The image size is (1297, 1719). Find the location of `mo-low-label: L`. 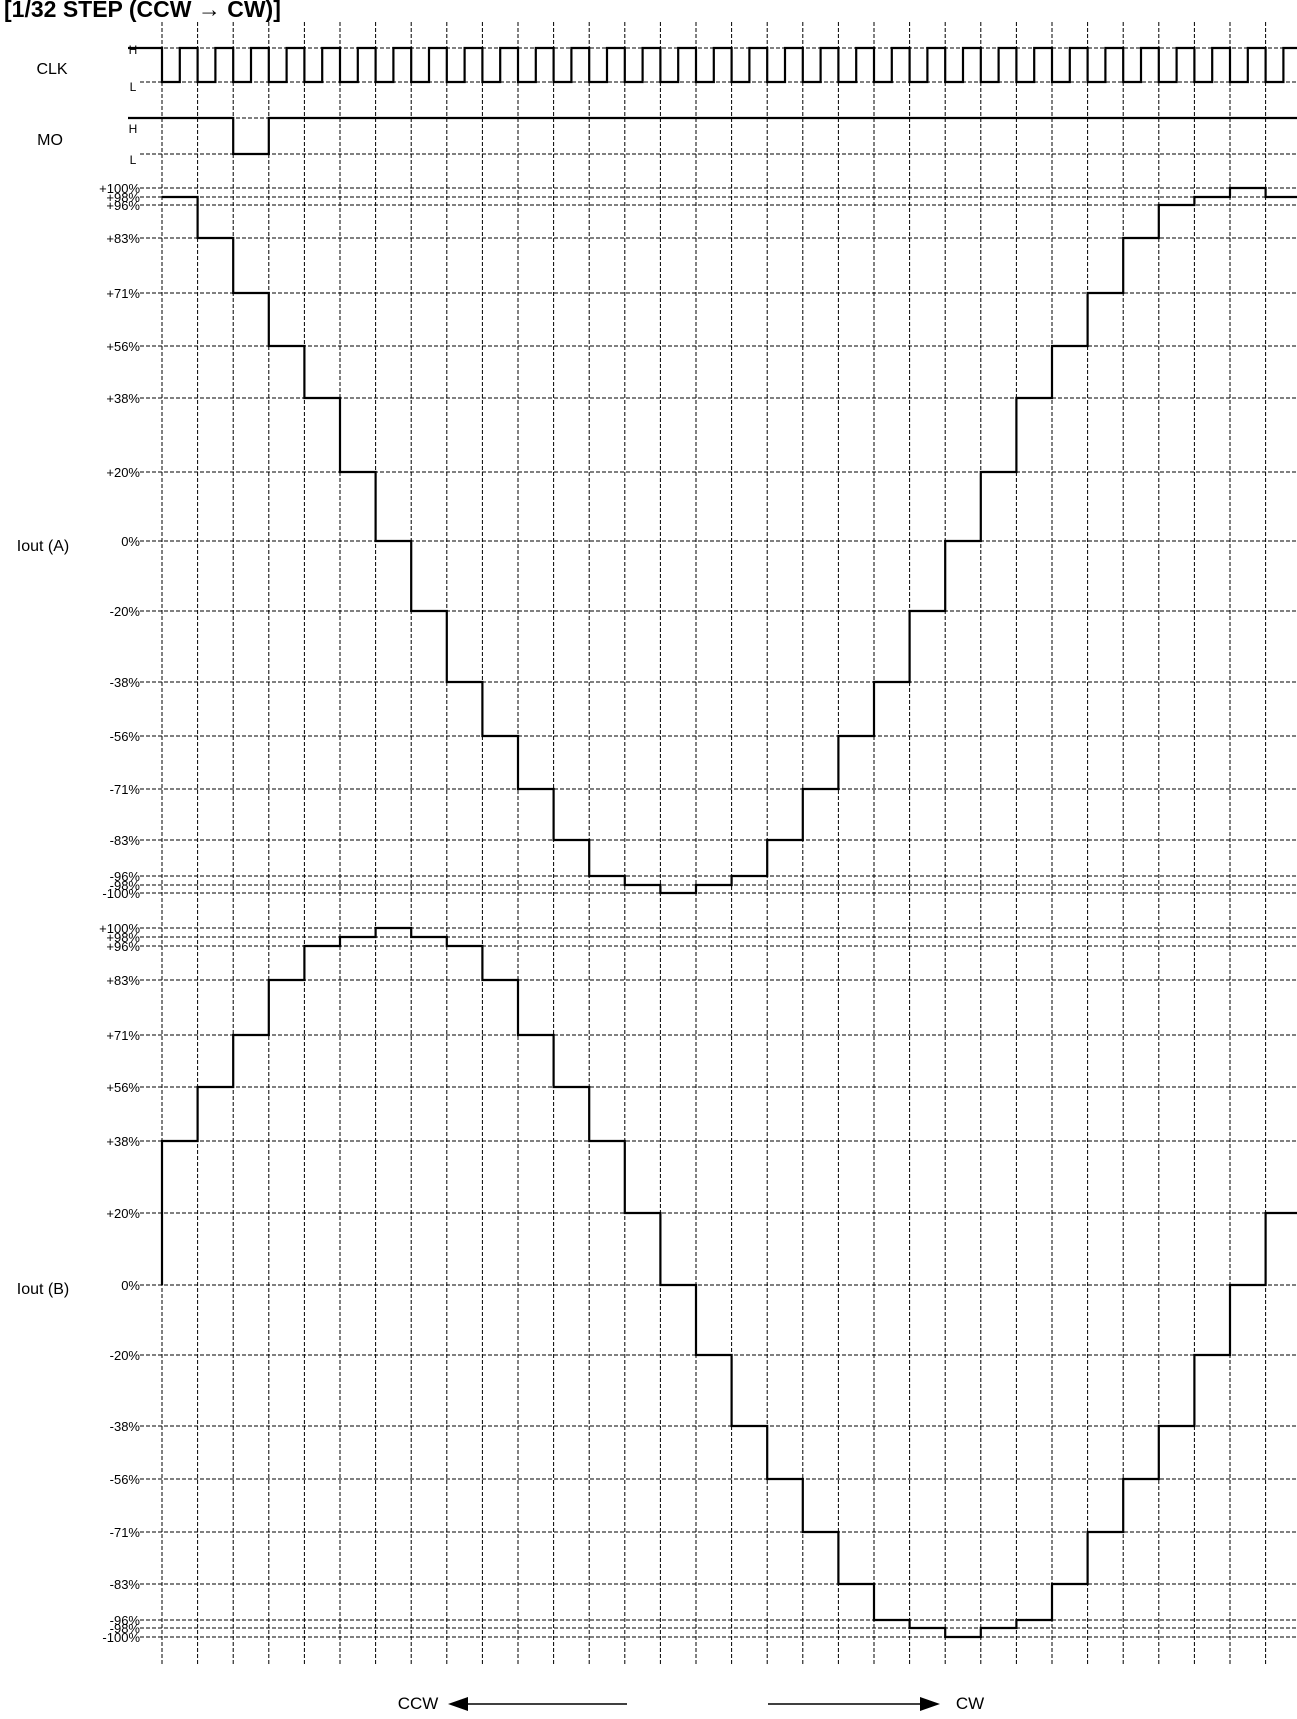

mo-low-label: L is located at coordinates (133, 160).